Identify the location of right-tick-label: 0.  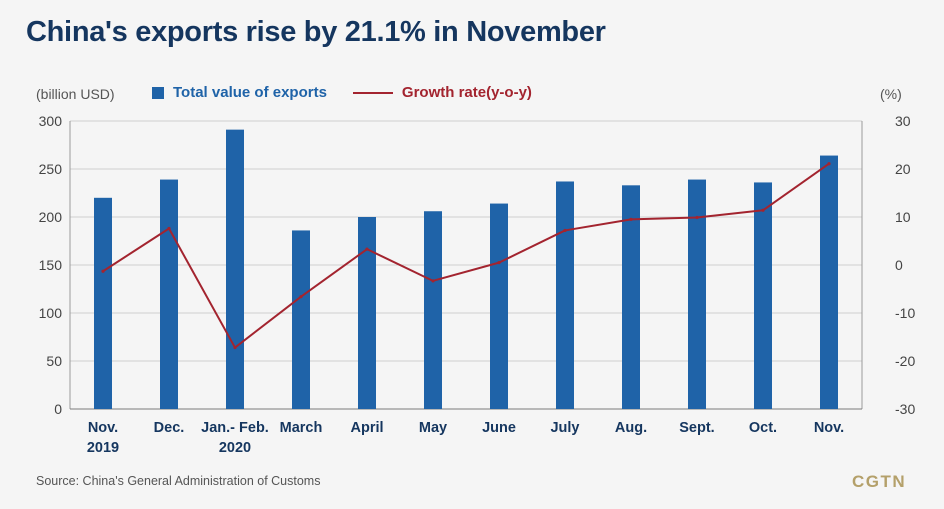
(899, 265).